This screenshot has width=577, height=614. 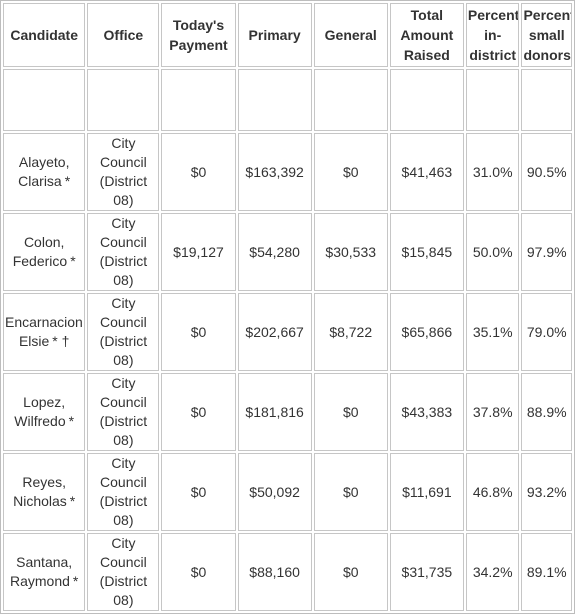 What do you see at coordinates (34, 341) in the screenshot?
I see `candidate-first-name: Elsie` at bounding box center [34, 341].